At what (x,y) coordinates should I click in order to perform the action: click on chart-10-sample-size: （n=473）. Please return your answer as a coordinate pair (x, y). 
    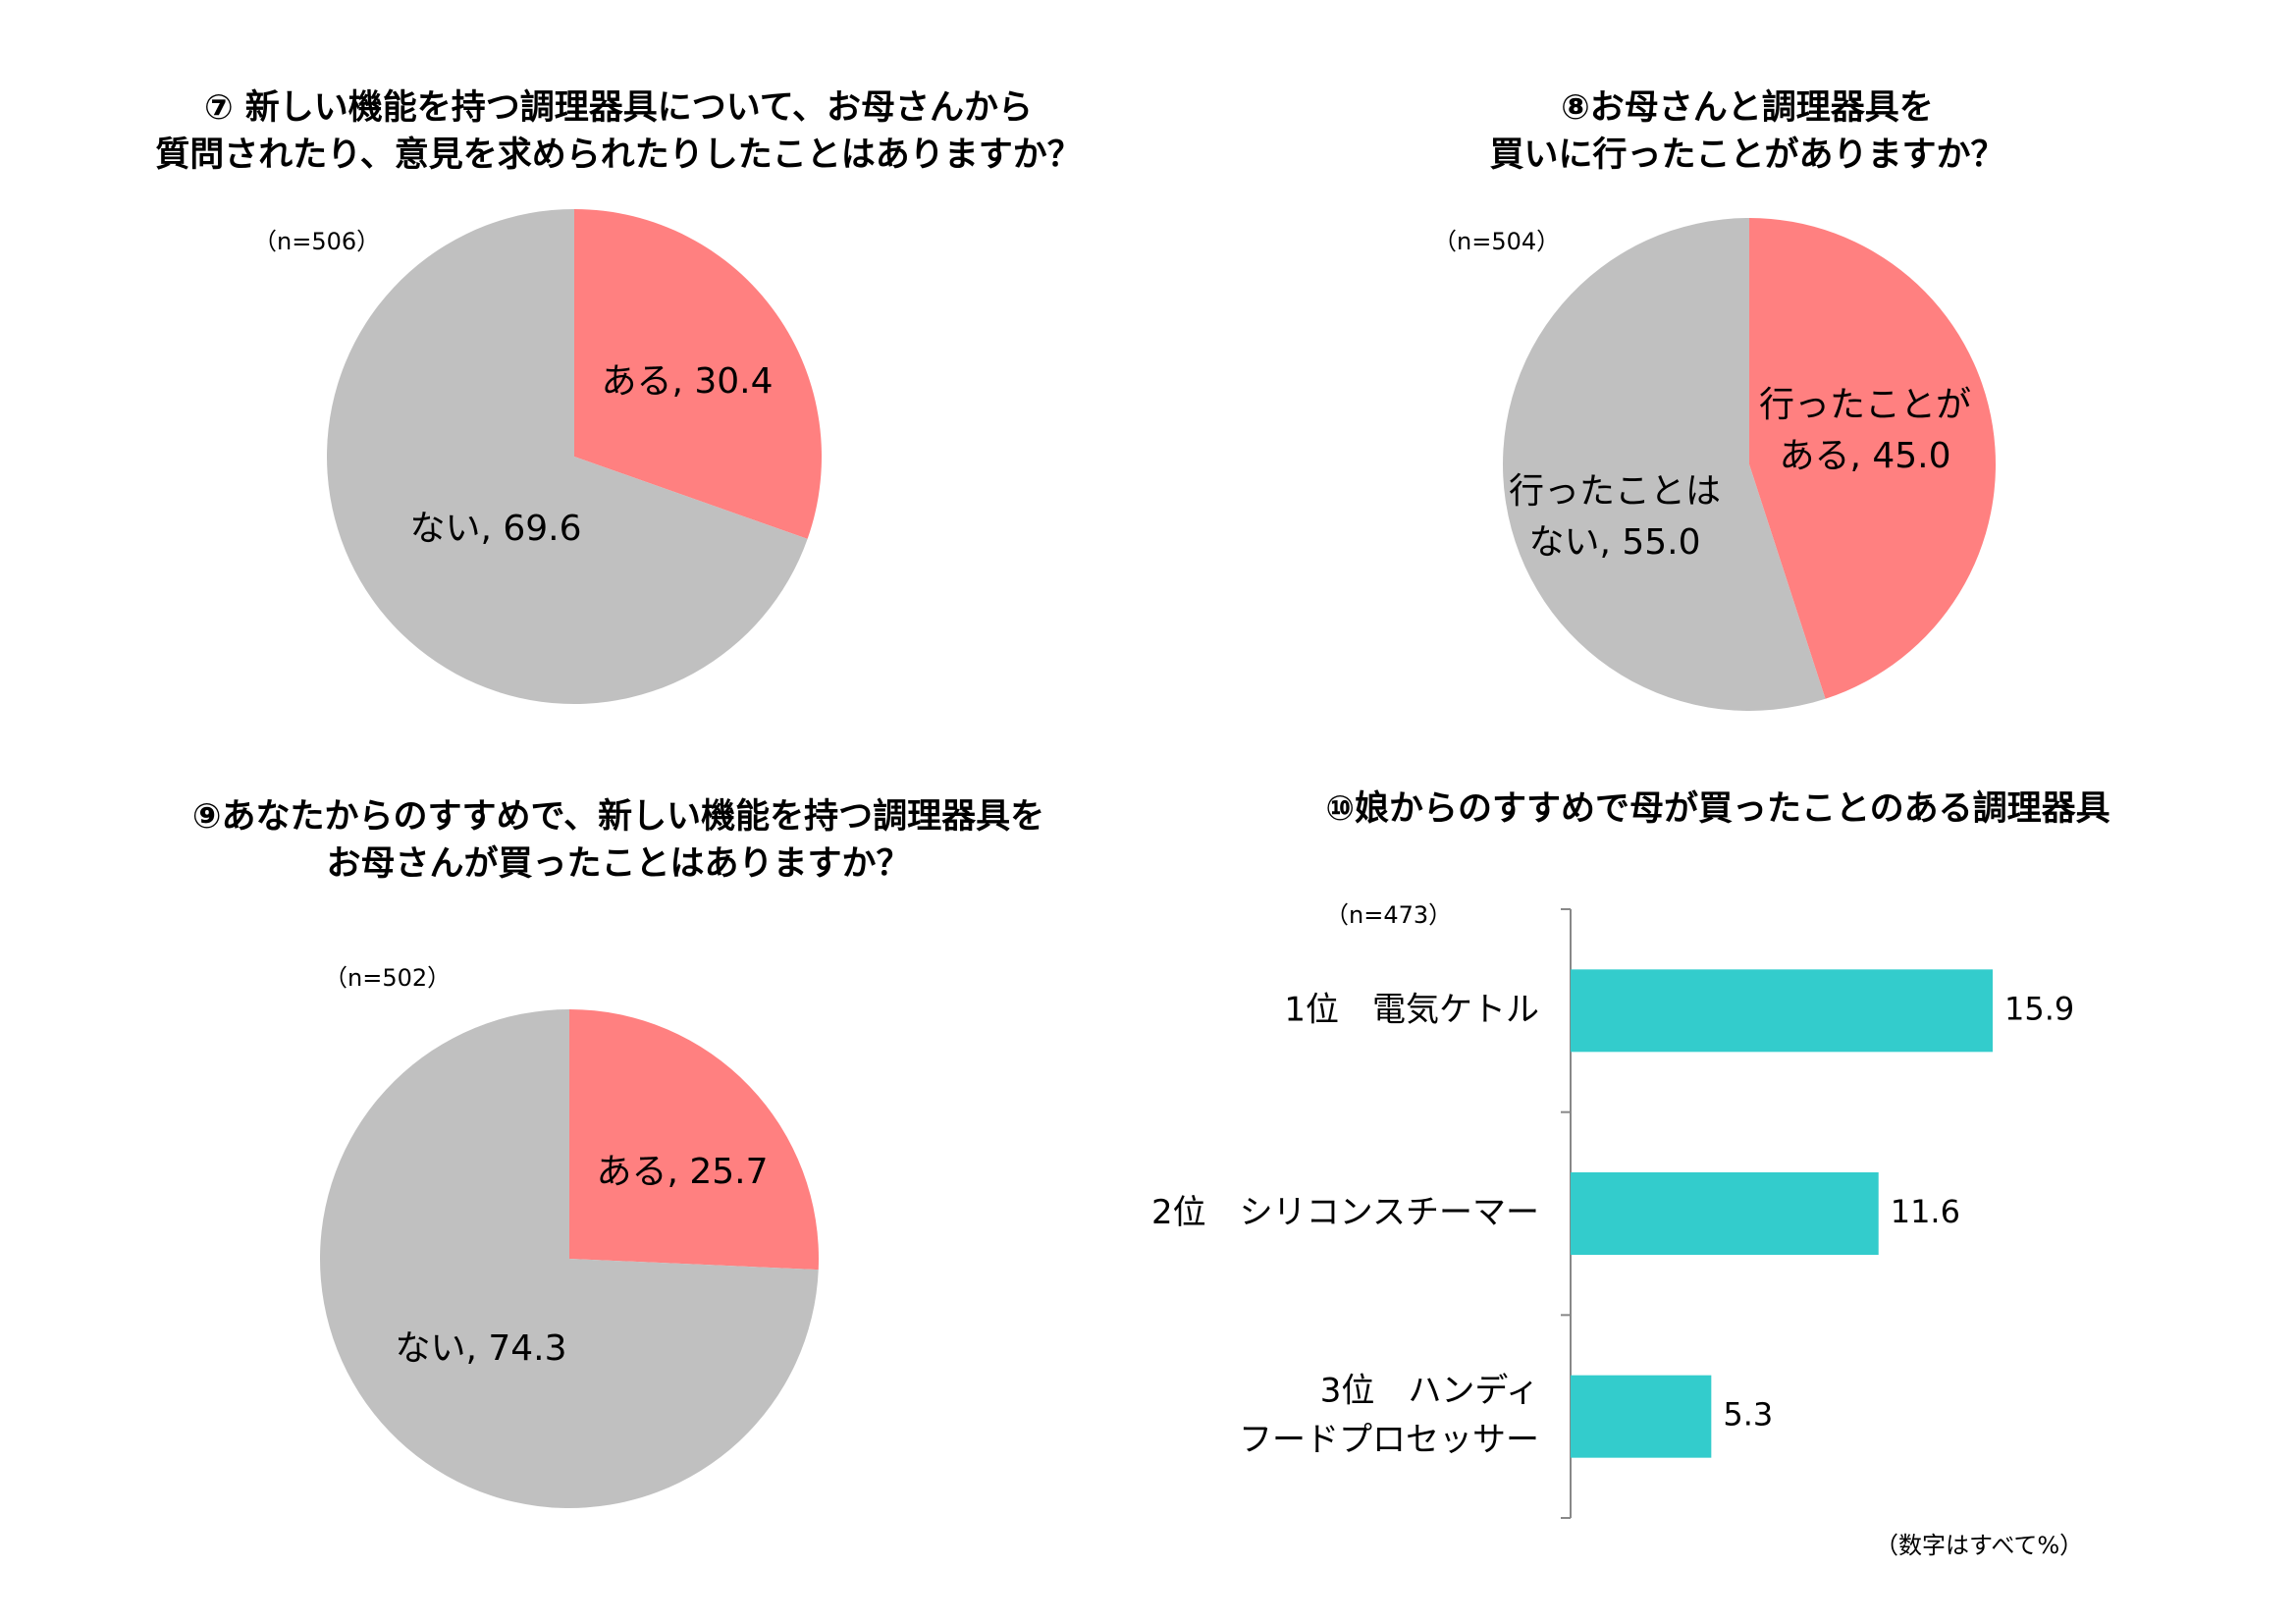
    Looking at the image, I should click on (1389, 915).